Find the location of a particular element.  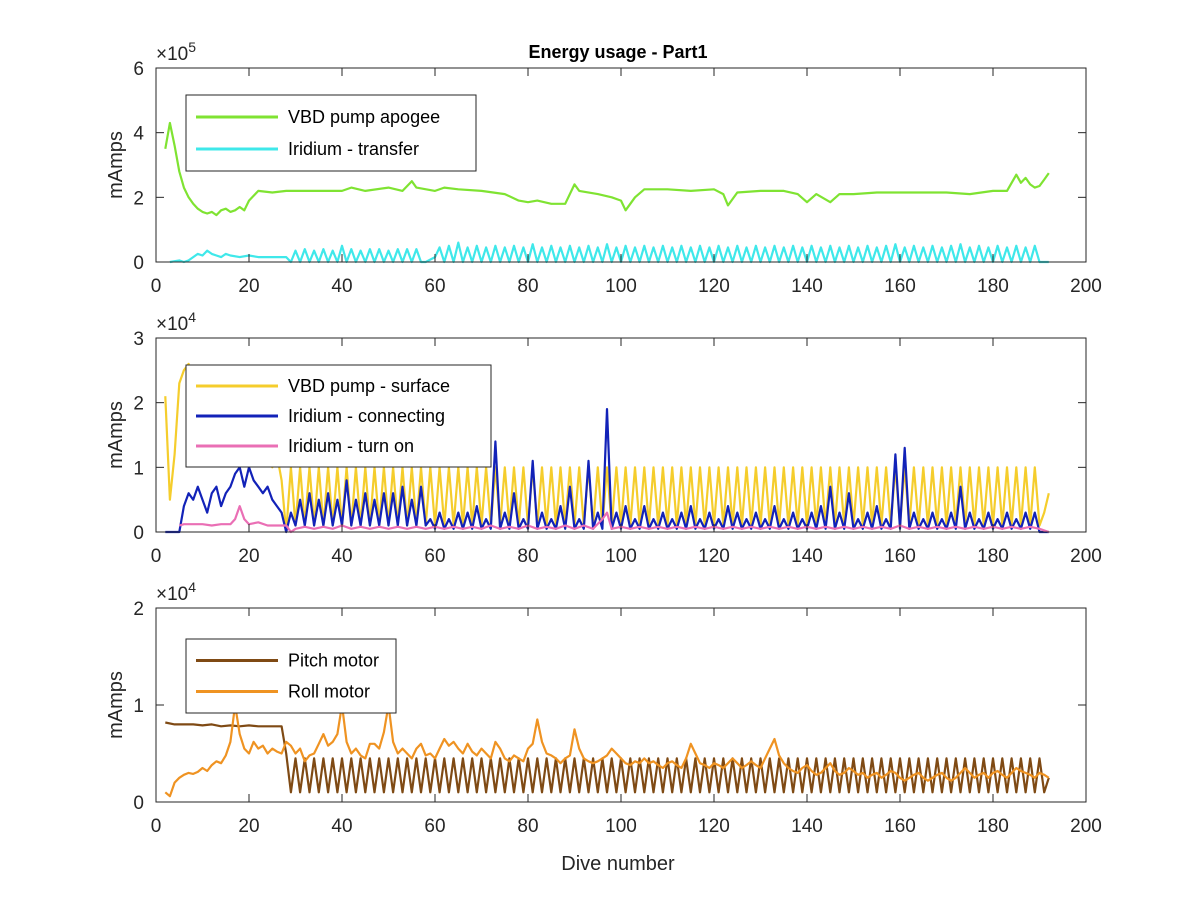

legend-entry-label: VBD pump apogee is located at coordinates (364, 117).